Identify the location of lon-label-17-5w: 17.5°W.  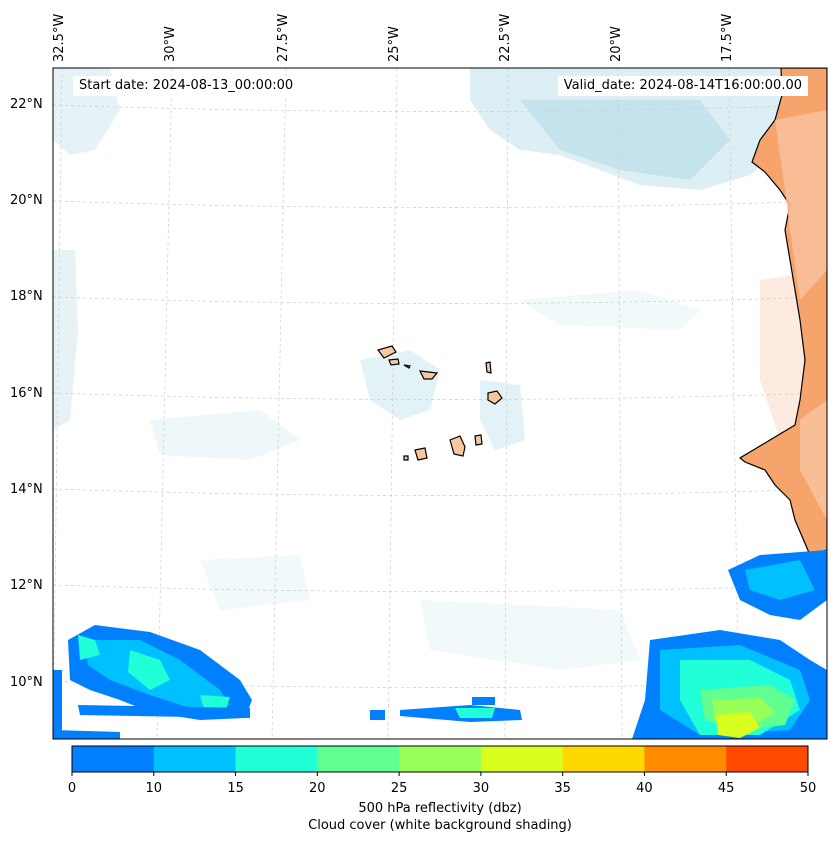
(727, 37).